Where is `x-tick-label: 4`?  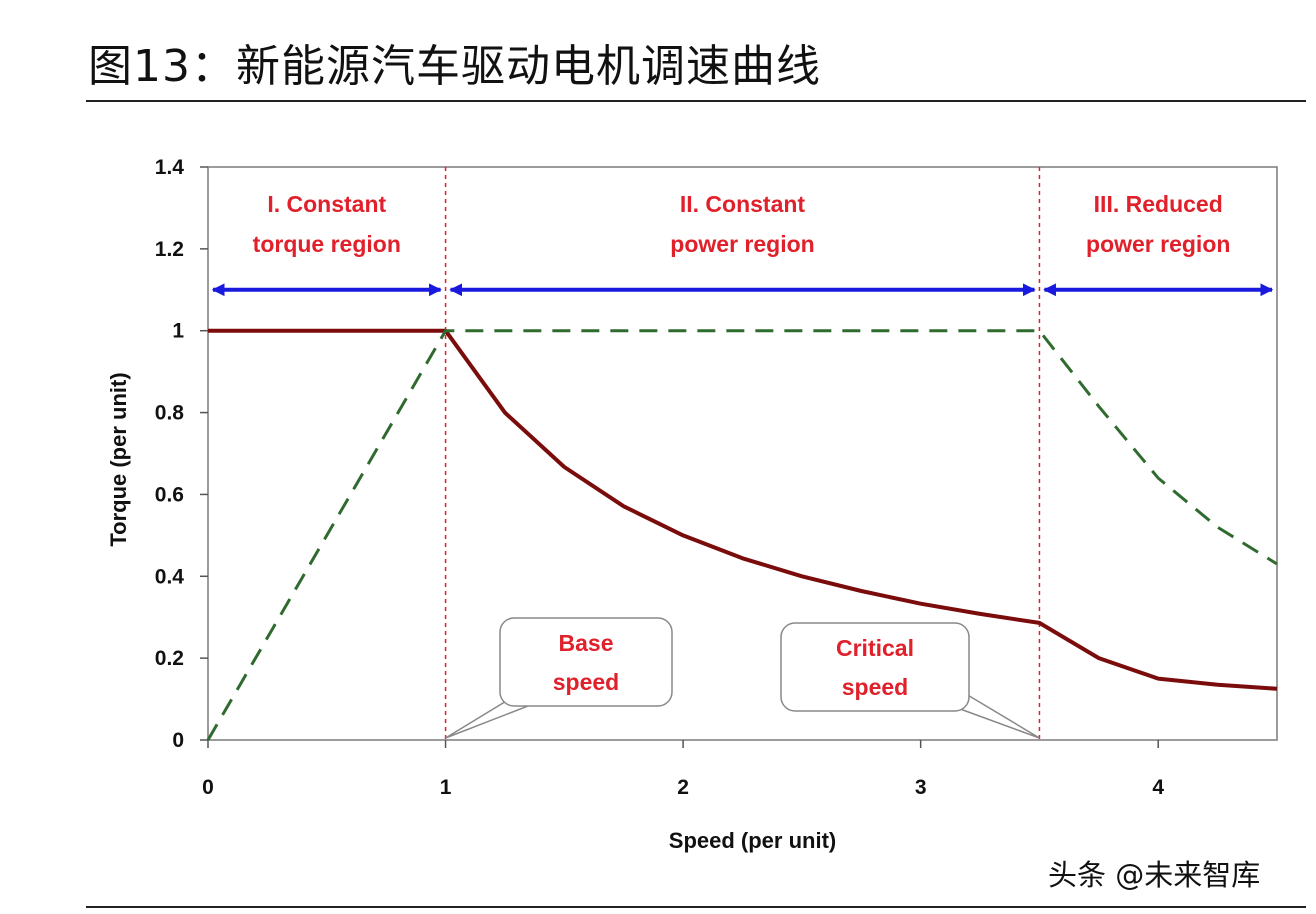 x-tick-label: 4 is located at coordinates (1158, 787).